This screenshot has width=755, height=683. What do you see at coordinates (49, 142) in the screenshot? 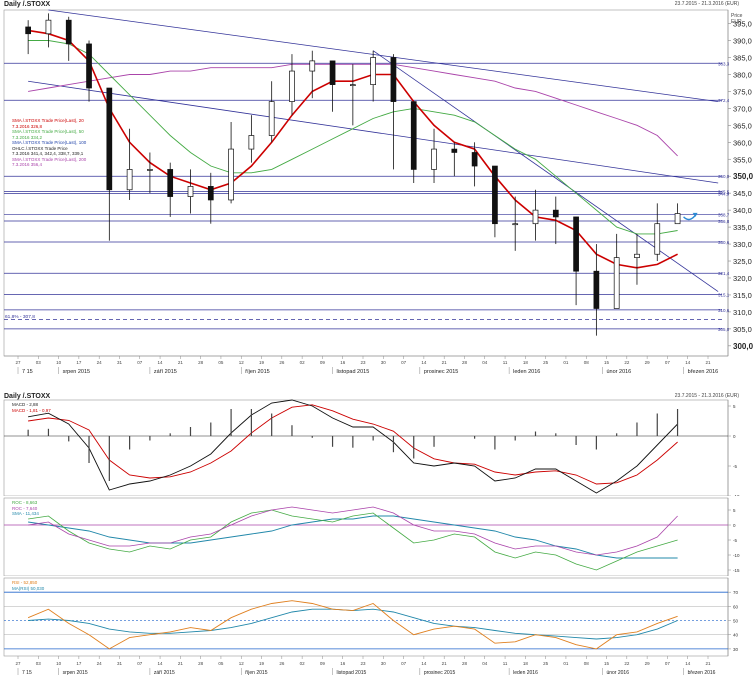
I see `legend-entry: SMA /.STOXX Trade Price(Last), 100` at bounding box center [49, 142].